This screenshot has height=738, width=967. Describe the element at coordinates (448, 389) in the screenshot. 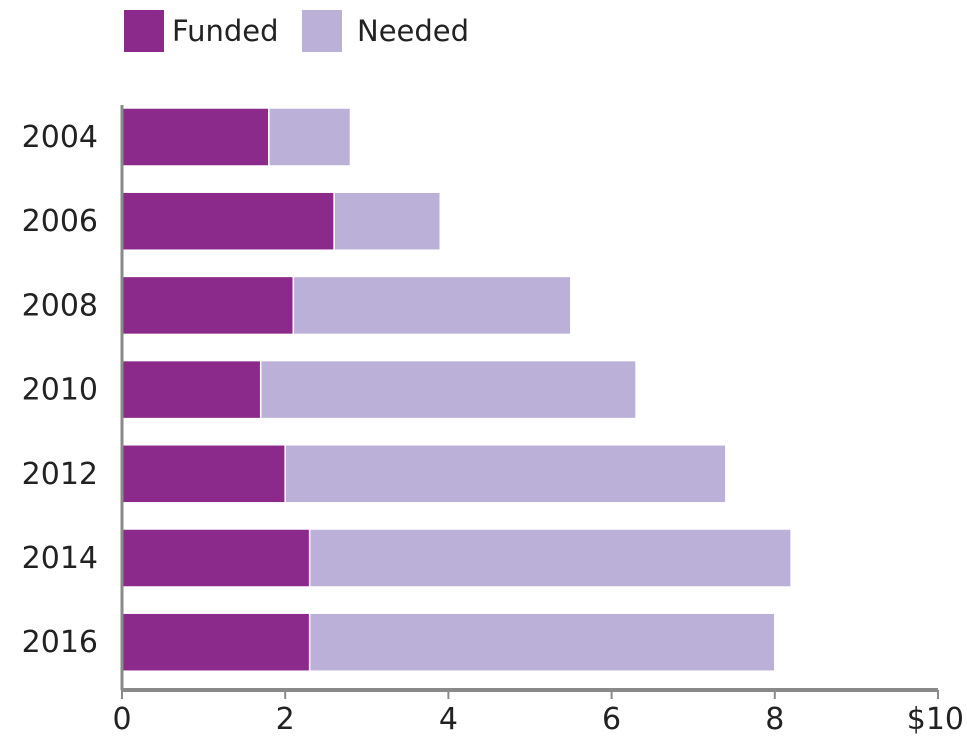

I see `bar-needed-2010` at that location.